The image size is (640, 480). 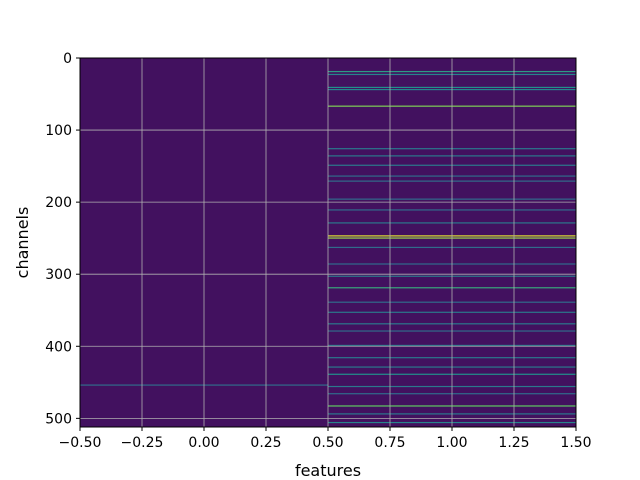 What do you see at coordinates (203, 443) in the screenshot?
I see `x-tick-label: 0.00` at bounding box center [203, 443].